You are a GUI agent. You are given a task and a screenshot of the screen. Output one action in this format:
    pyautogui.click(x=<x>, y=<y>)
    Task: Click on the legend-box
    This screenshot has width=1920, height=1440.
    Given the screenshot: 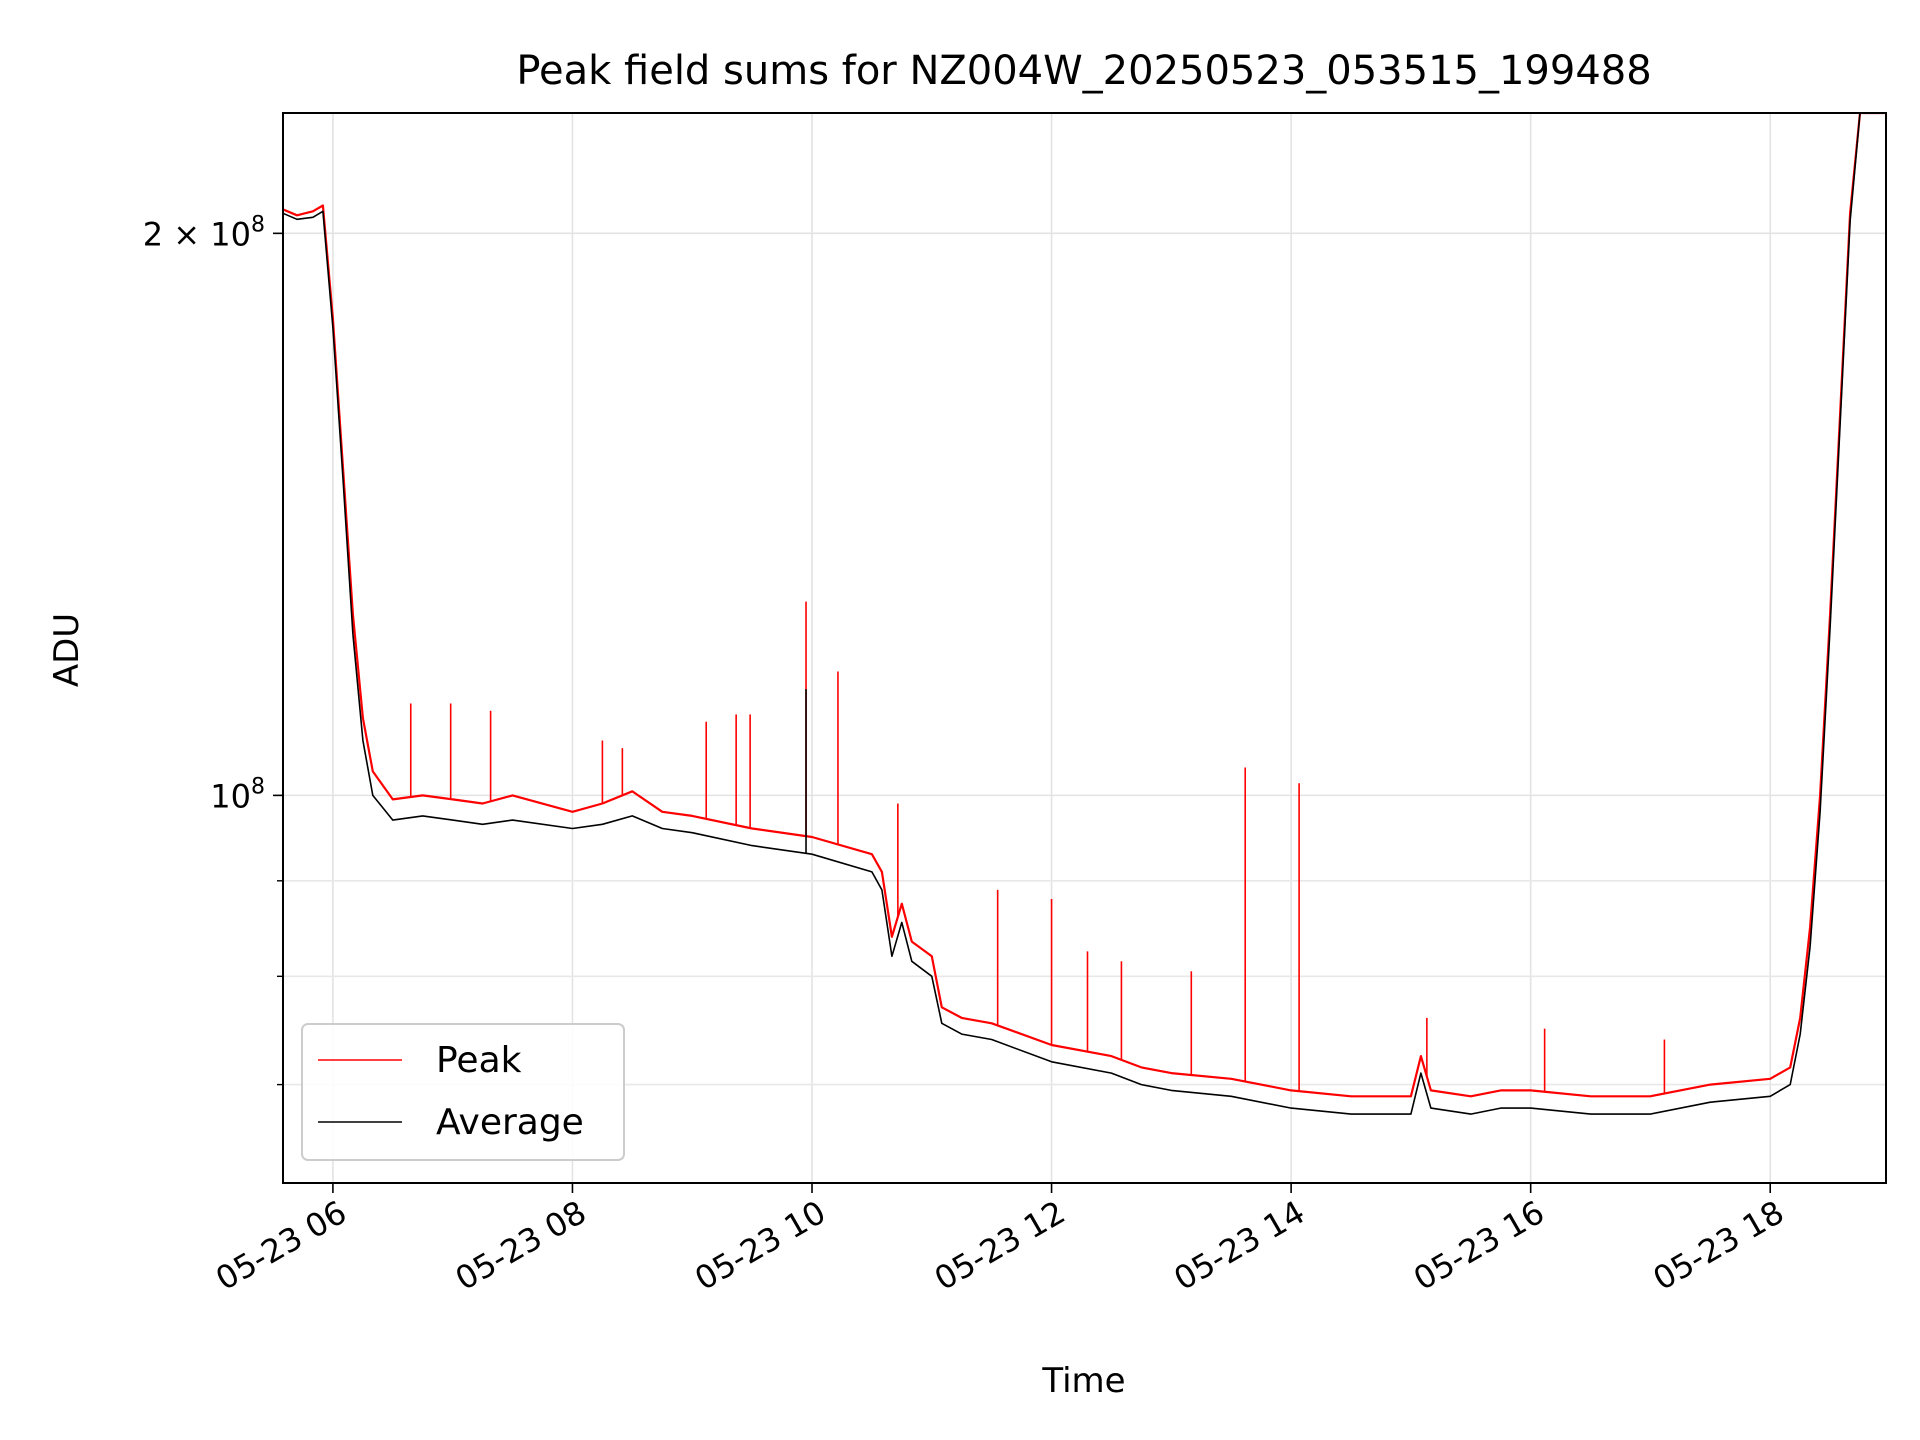 What is the action you would take?
    pyautogui.click(x=463, y=1092)
    